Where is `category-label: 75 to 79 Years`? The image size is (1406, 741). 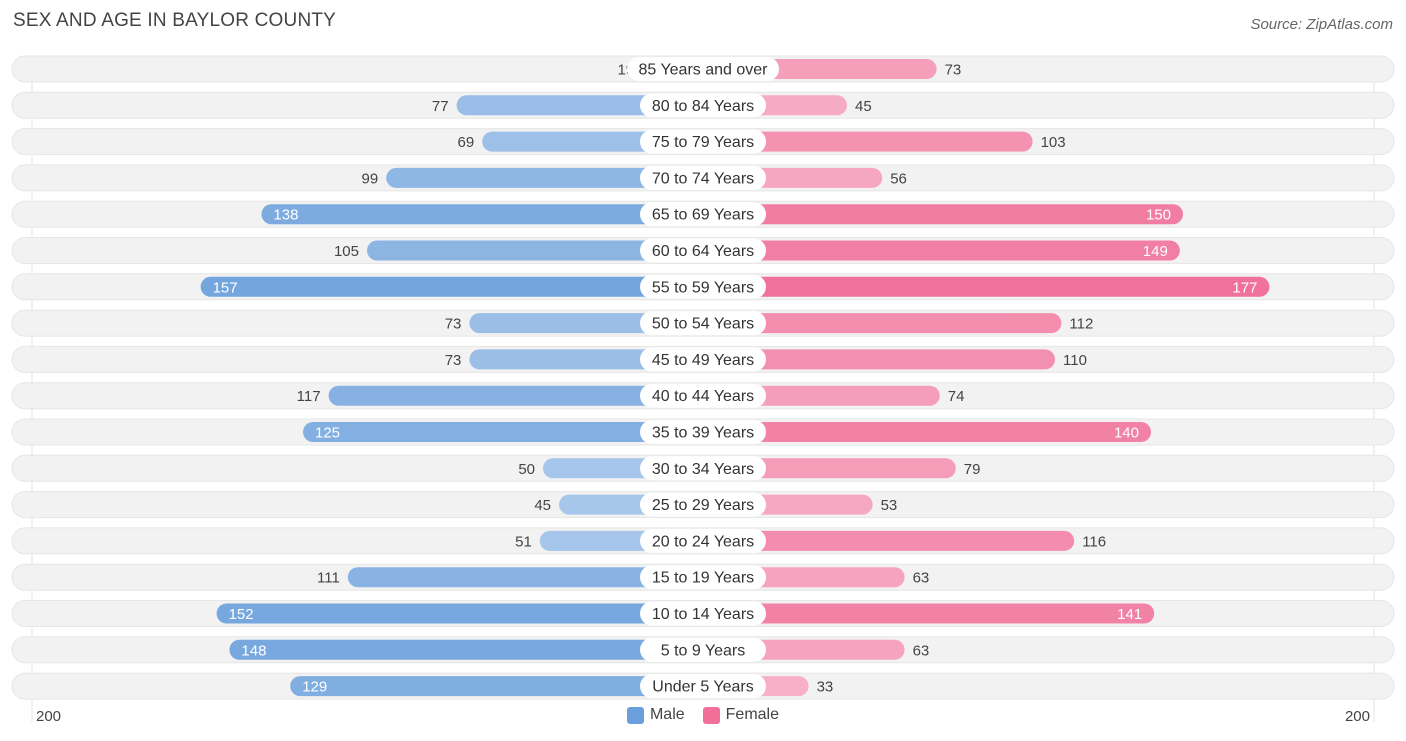
category-label: 75 to 79 Years is located at coordinates (703, 142).